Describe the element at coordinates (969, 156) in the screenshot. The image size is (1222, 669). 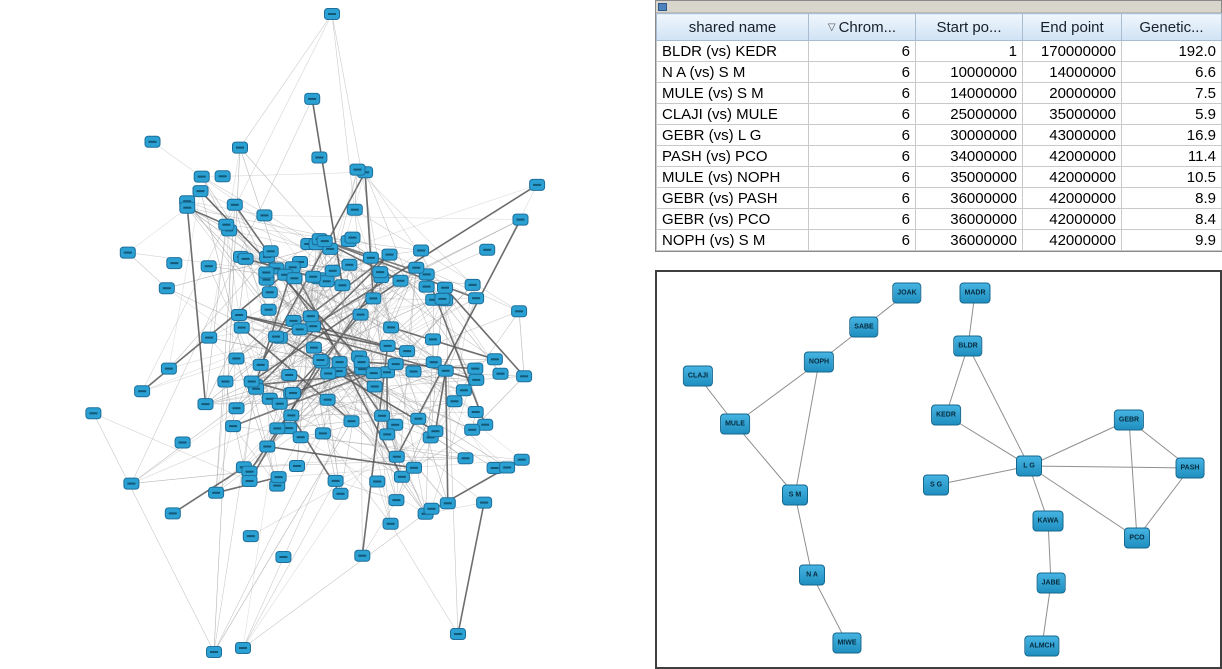
I see `cell-value: 34000000` at that location.